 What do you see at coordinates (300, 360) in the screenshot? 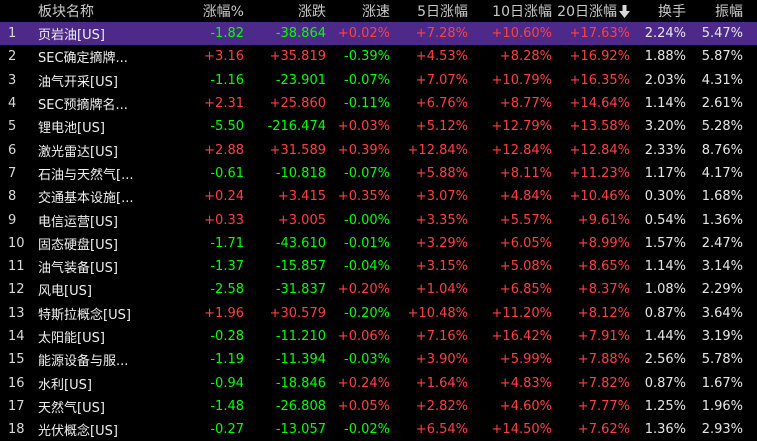
I see `cell-change: -11.394` at bounding box center [300, 360].